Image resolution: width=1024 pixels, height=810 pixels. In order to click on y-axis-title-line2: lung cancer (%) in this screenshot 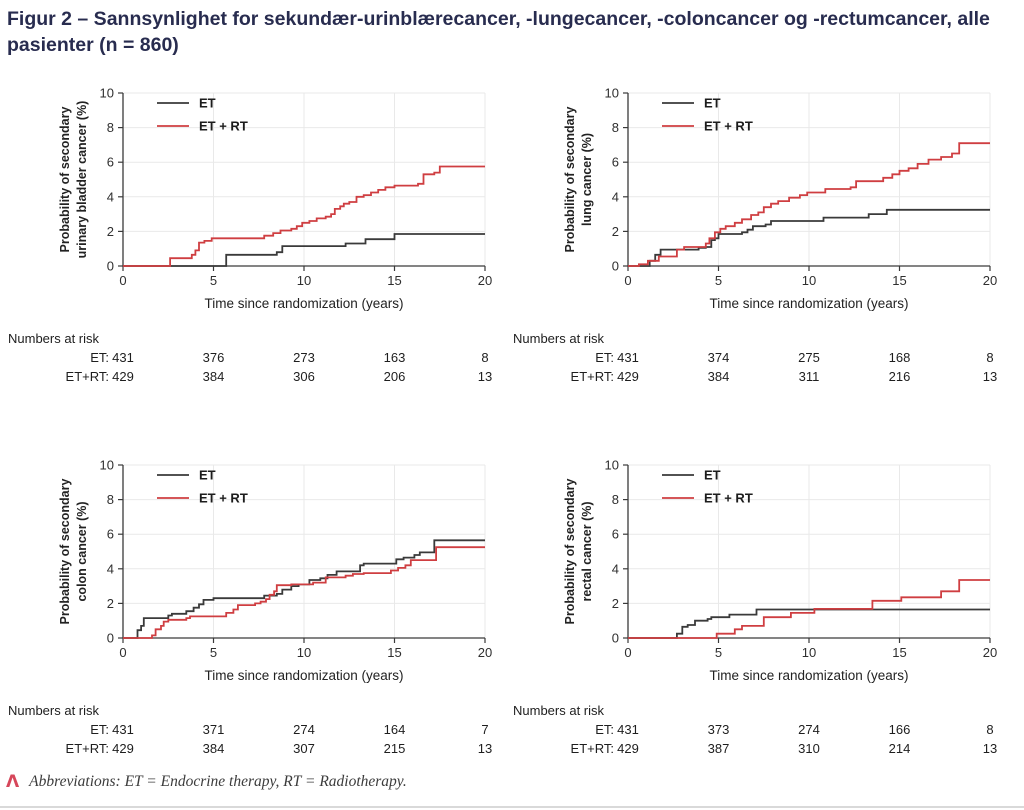, I will do `click(587, 179)`.